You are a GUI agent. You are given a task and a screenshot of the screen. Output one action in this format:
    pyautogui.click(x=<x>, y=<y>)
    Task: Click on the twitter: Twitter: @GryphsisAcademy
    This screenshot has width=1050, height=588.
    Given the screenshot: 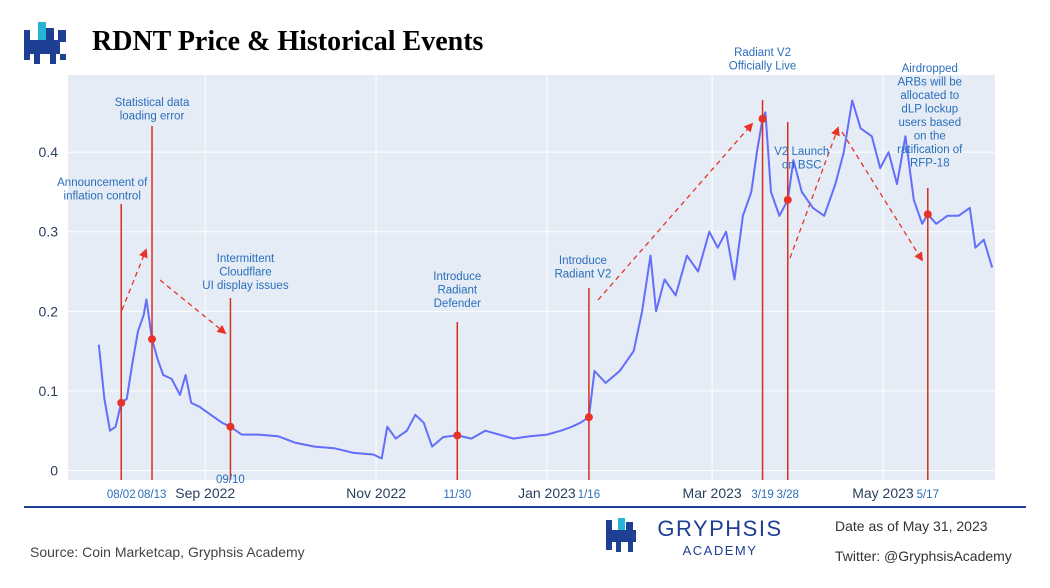 What is the action you would take?
    pyautogui.click(x=923, y=556)
    